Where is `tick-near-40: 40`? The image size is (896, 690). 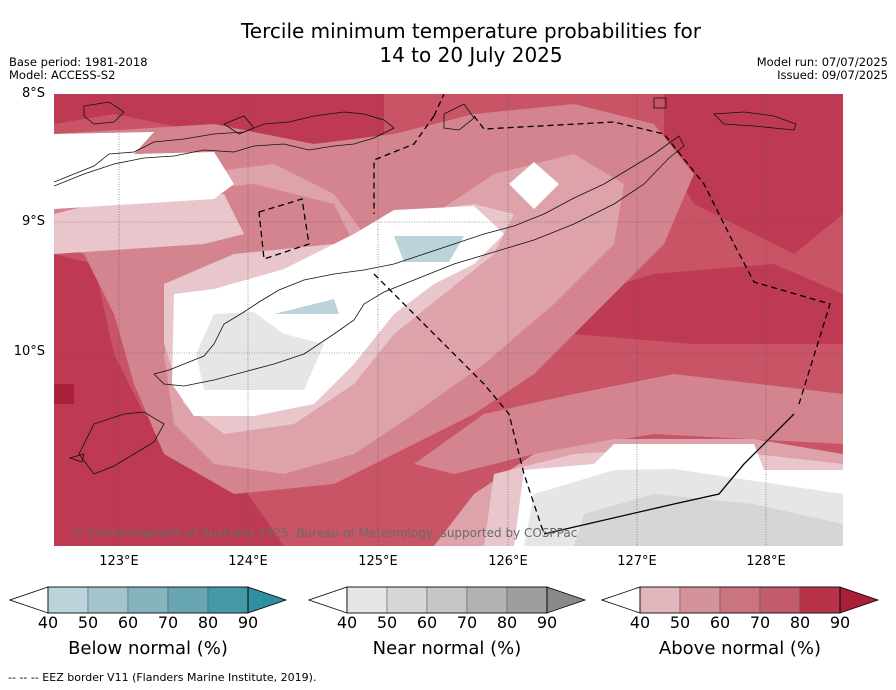 tick-near-40: 40 is located at coordinates (347, 622).